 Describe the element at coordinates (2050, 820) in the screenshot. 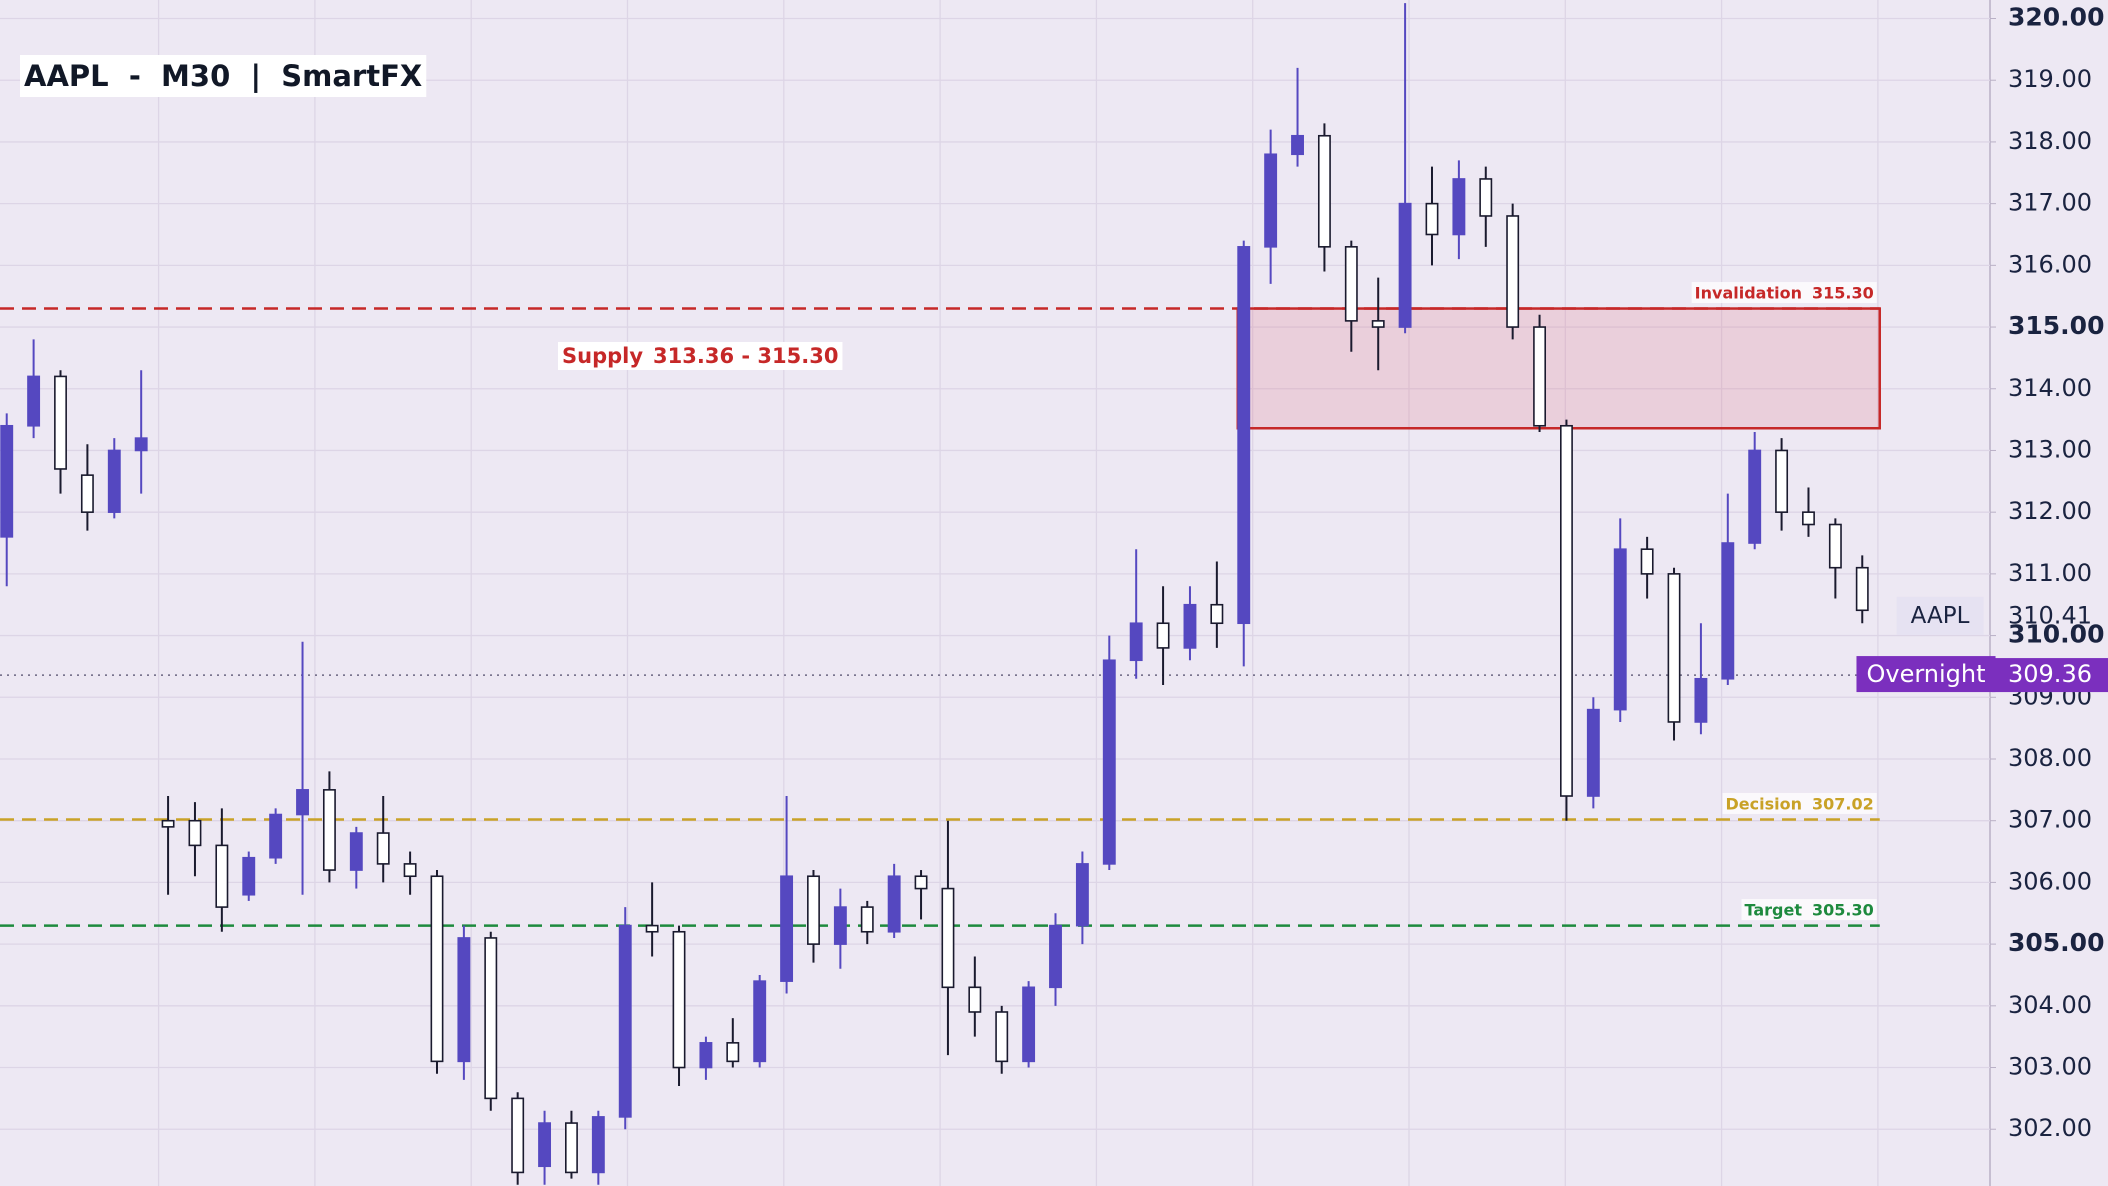

I see `y-tick-label: 307.00` at that location.